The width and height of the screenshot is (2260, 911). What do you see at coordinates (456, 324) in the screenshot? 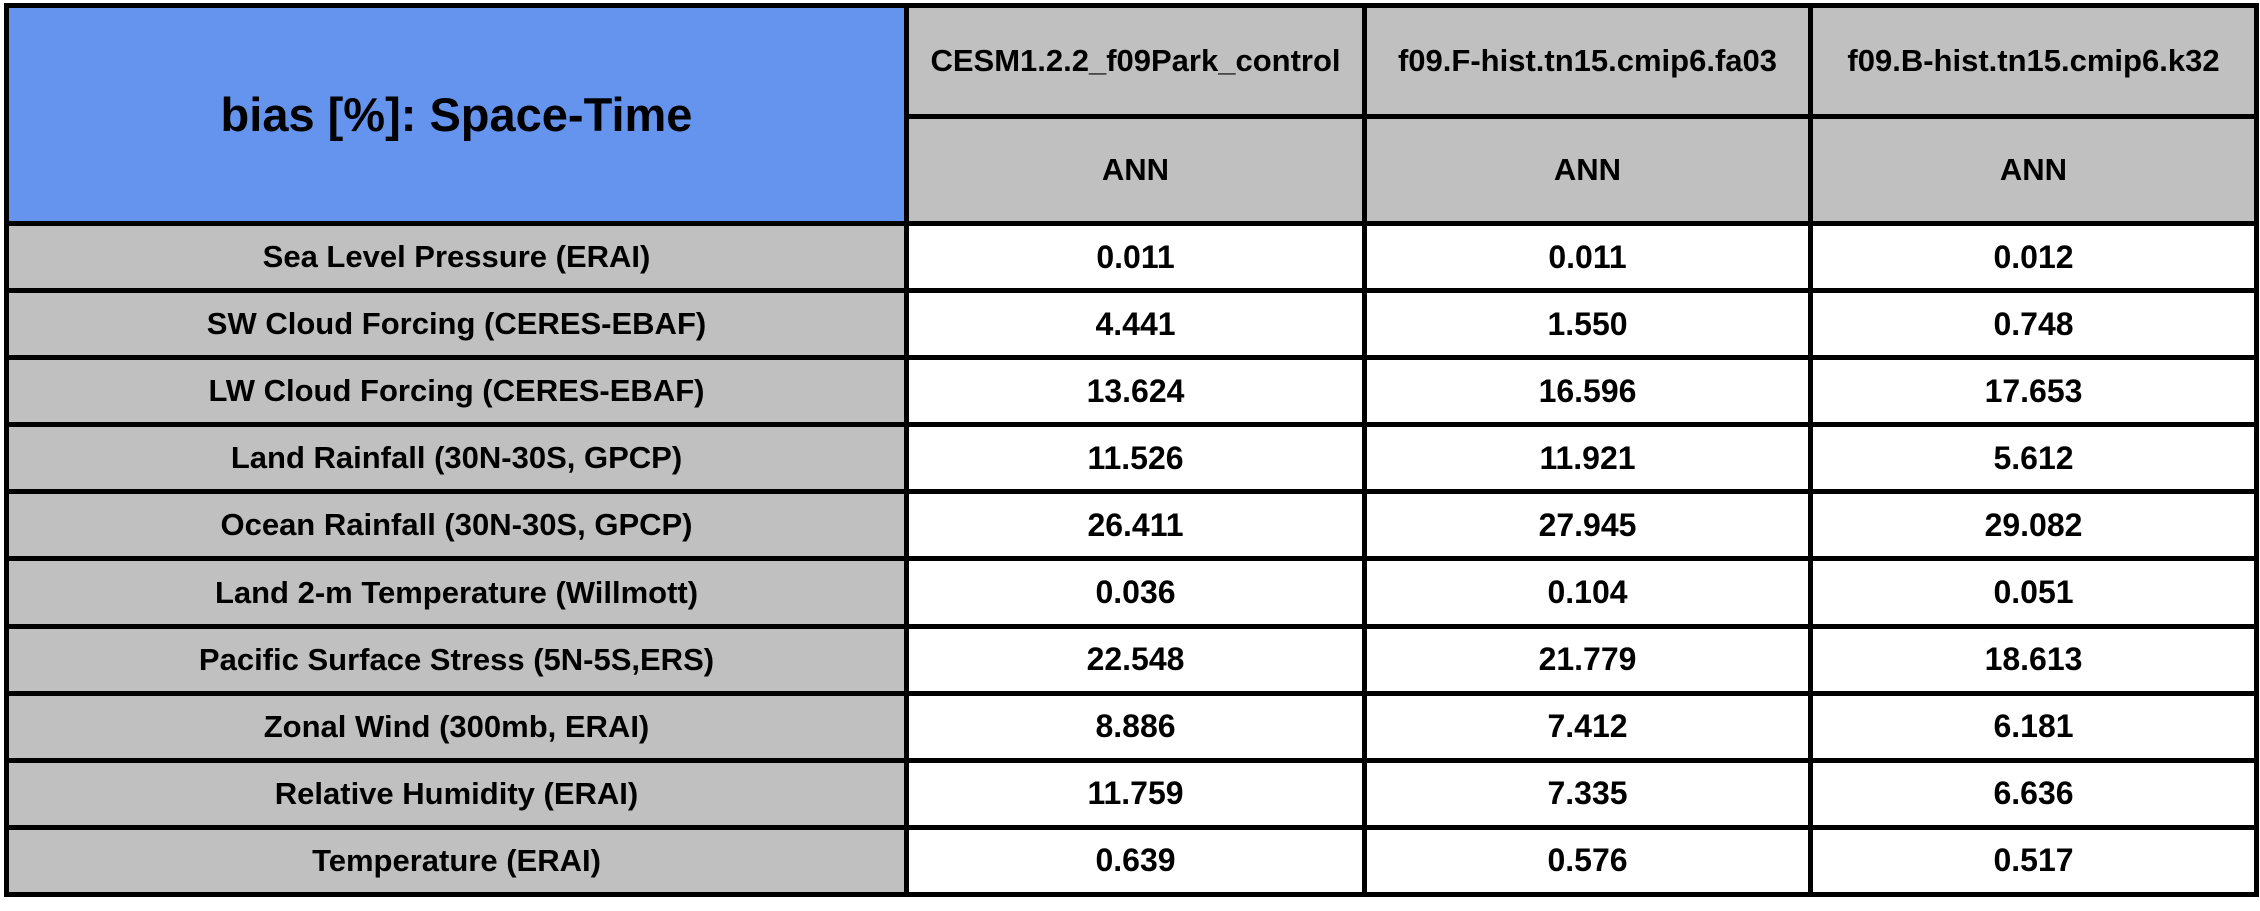
I see `row-label: SW Cloud Forcing (CERES-EBAF)` at bounding box center [456, 324].